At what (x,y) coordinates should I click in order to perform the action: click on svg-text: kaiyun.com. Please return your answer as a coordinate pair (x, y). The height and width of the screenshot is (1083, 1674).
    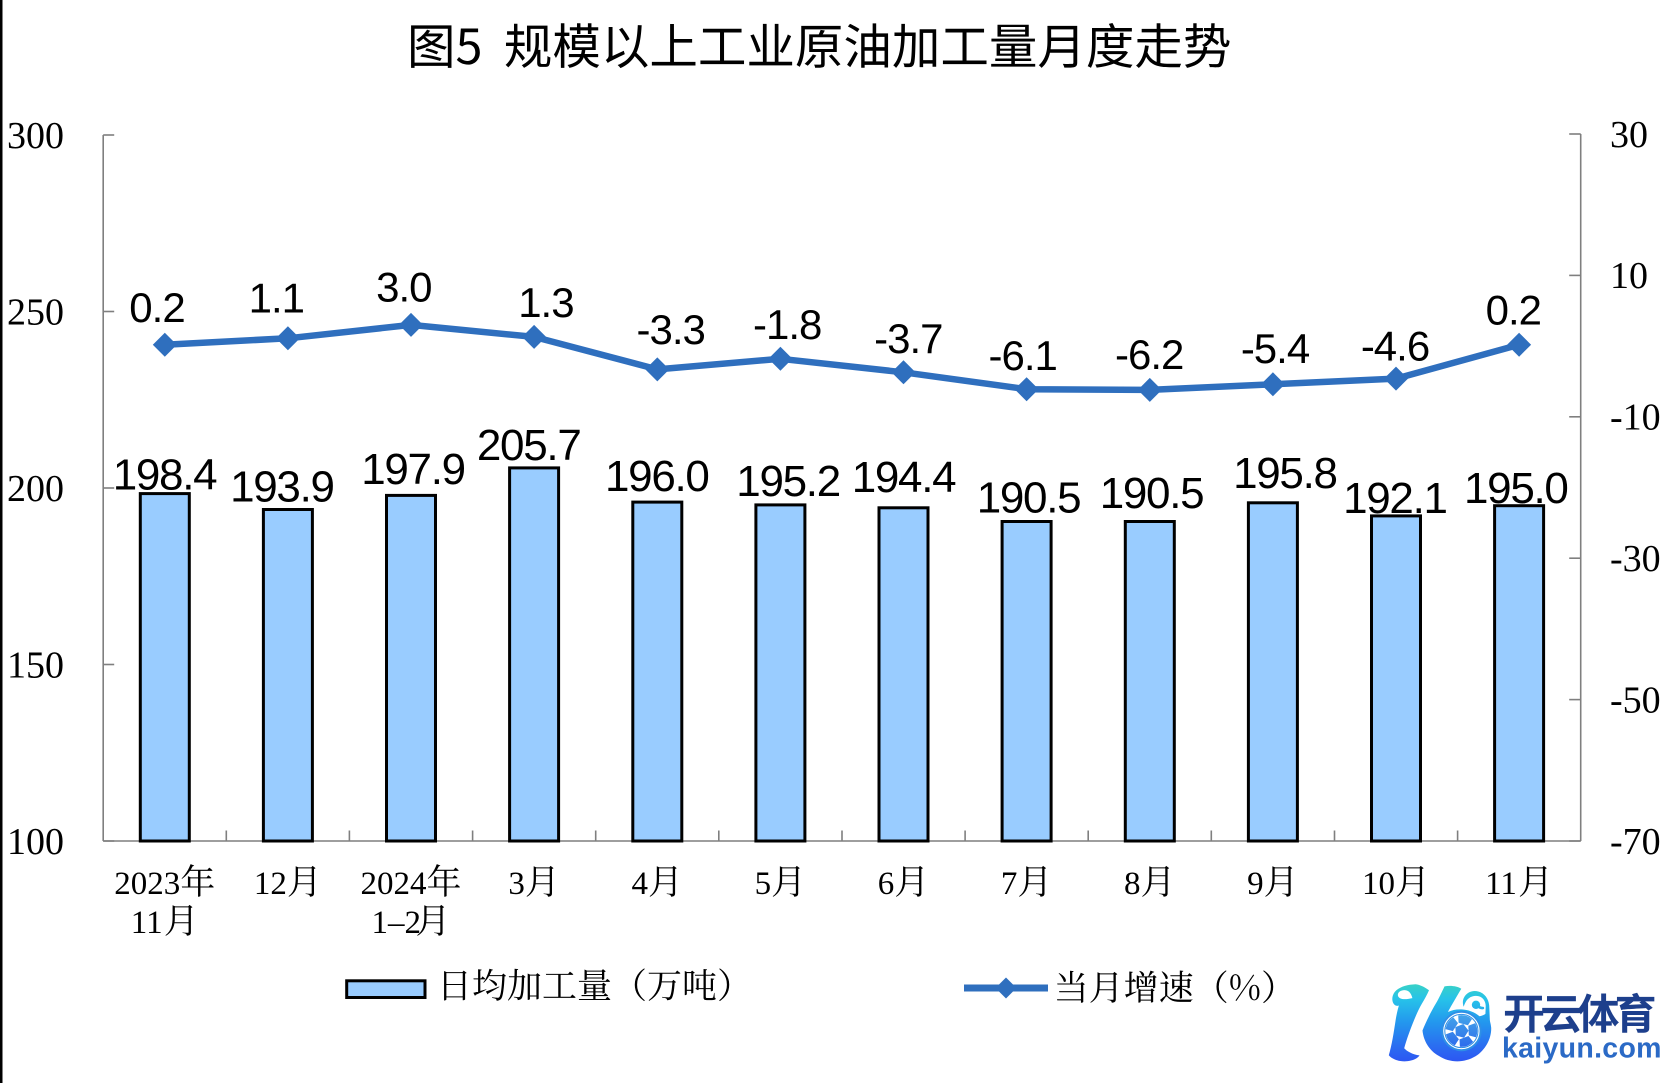
    Looking at the image, I should click on (1582, 1049).